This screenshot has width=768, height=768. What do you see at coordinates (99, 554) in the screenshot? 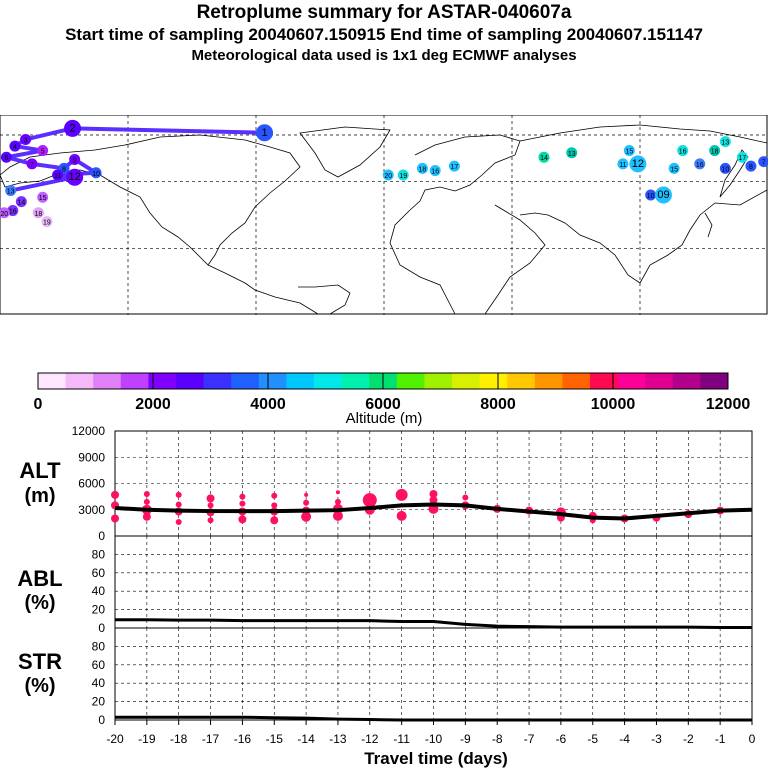
I see `abl-ytick-label: 80` at bounding box center [99, 554].